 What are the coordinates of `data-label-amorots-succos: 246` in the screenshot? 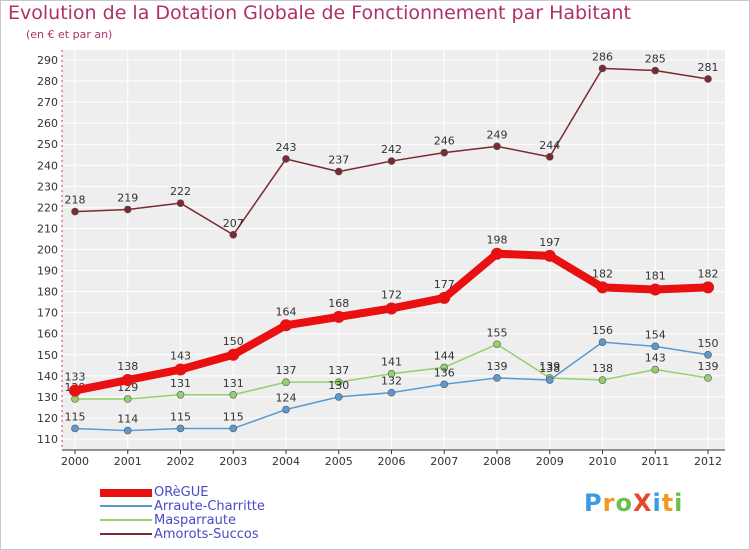 It's located at (444, 141).